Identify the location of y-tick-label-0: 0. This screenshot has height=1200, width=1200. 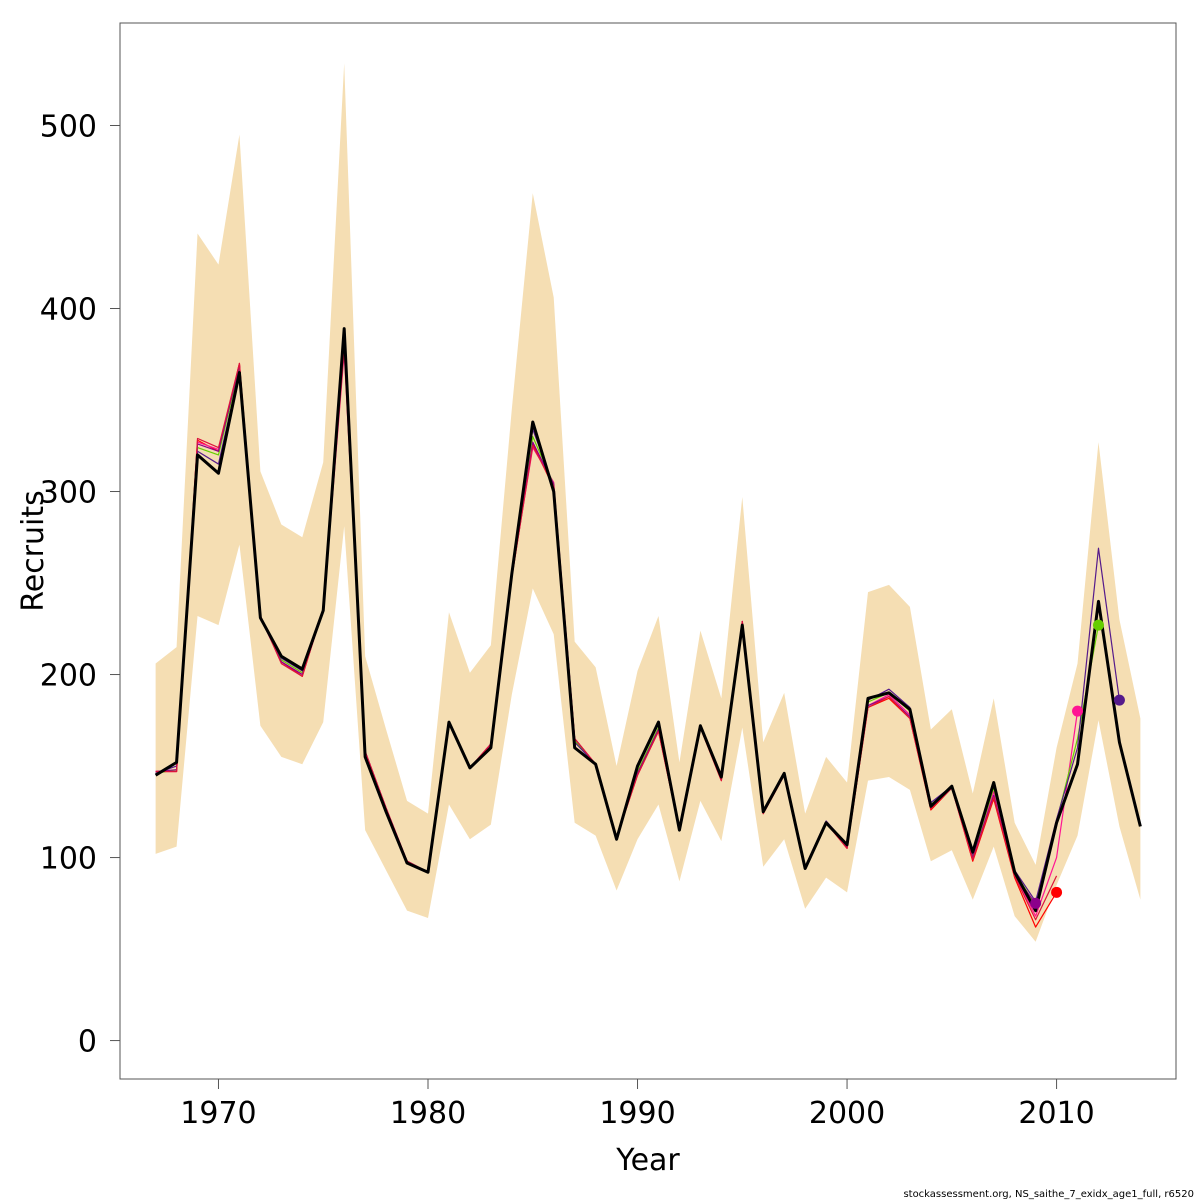
(87, 1042).